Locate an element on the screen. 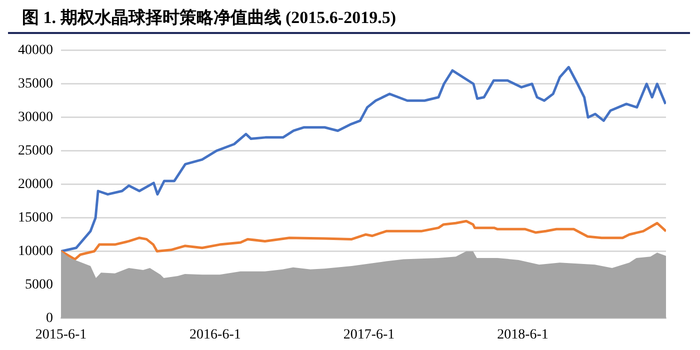 Image resolution: width=700 pixels, height=350 pixels. y-tick-label: 5000 is located at coordinates (39, 284).